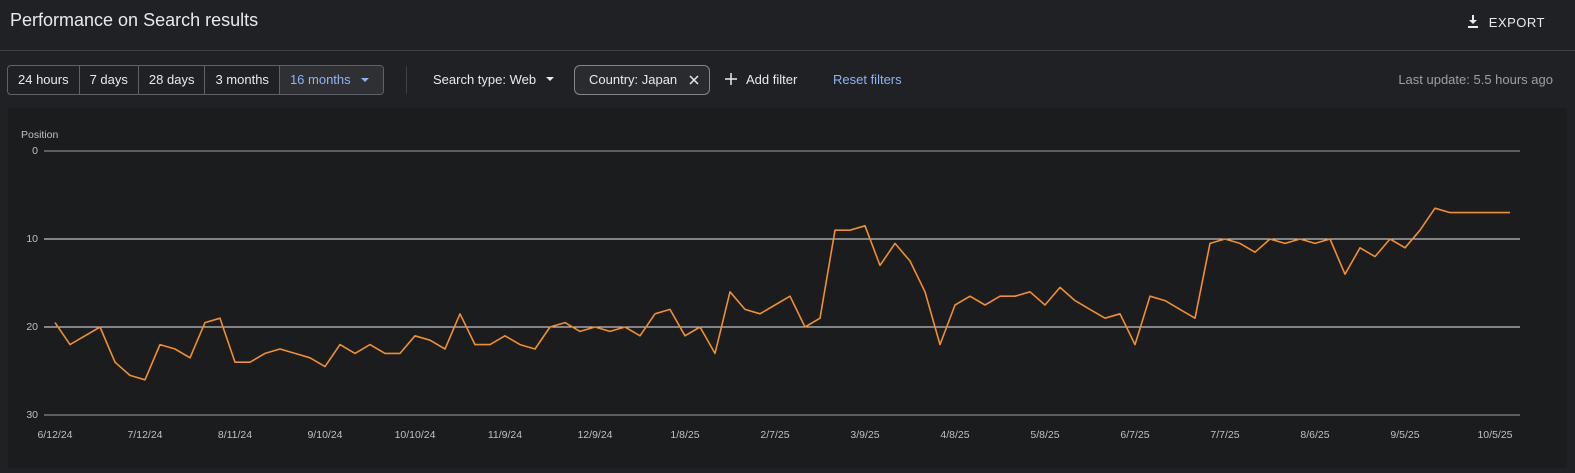  Describe the element at coordinates (594, 435) in the screenshot. I see `x-tick-label: 12/9/24` at that location.